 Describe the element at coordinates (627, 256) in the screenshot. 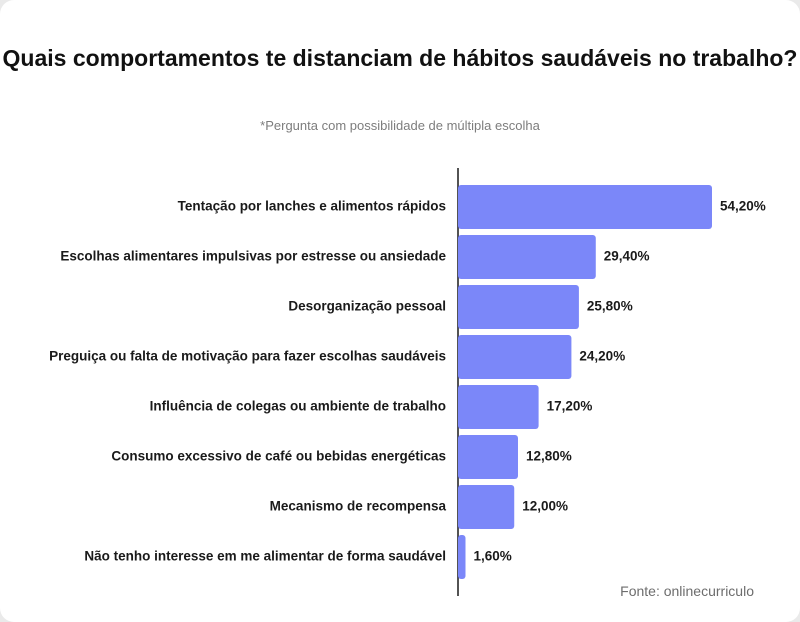

I see `data-label: 29,40%` at that location.